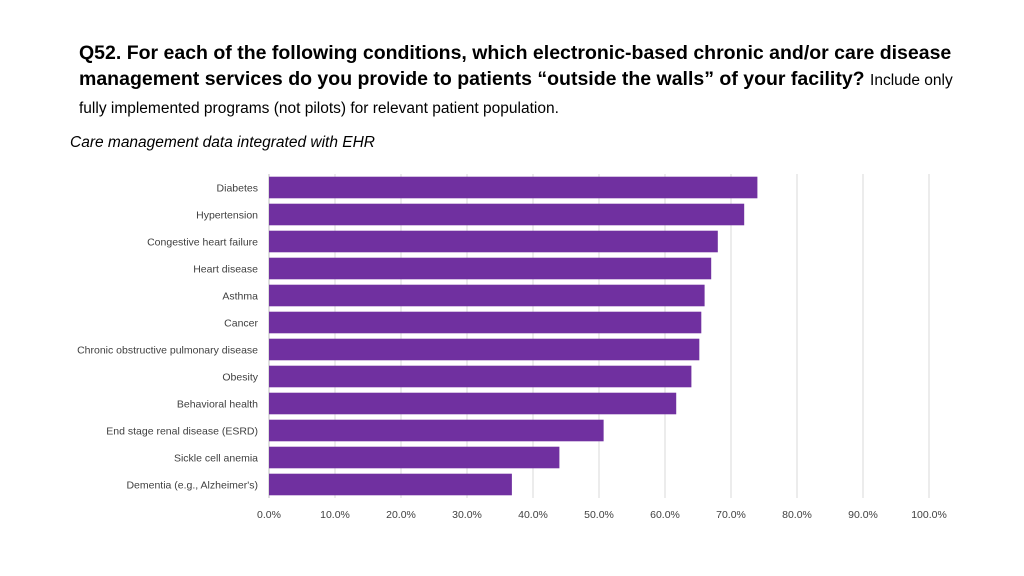 The height and width of the screenshot is (576, 1024). What do you see at coordinates (533, 515) in the screenshot?
I see `x-tick-label: 40.0%` at bounding box center [533, 515].